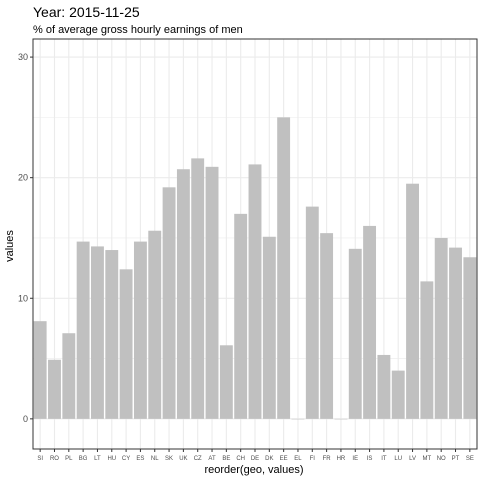  Describe the element at coordinates (470, 338) in the screenshot. I see `bar-se` at that location.